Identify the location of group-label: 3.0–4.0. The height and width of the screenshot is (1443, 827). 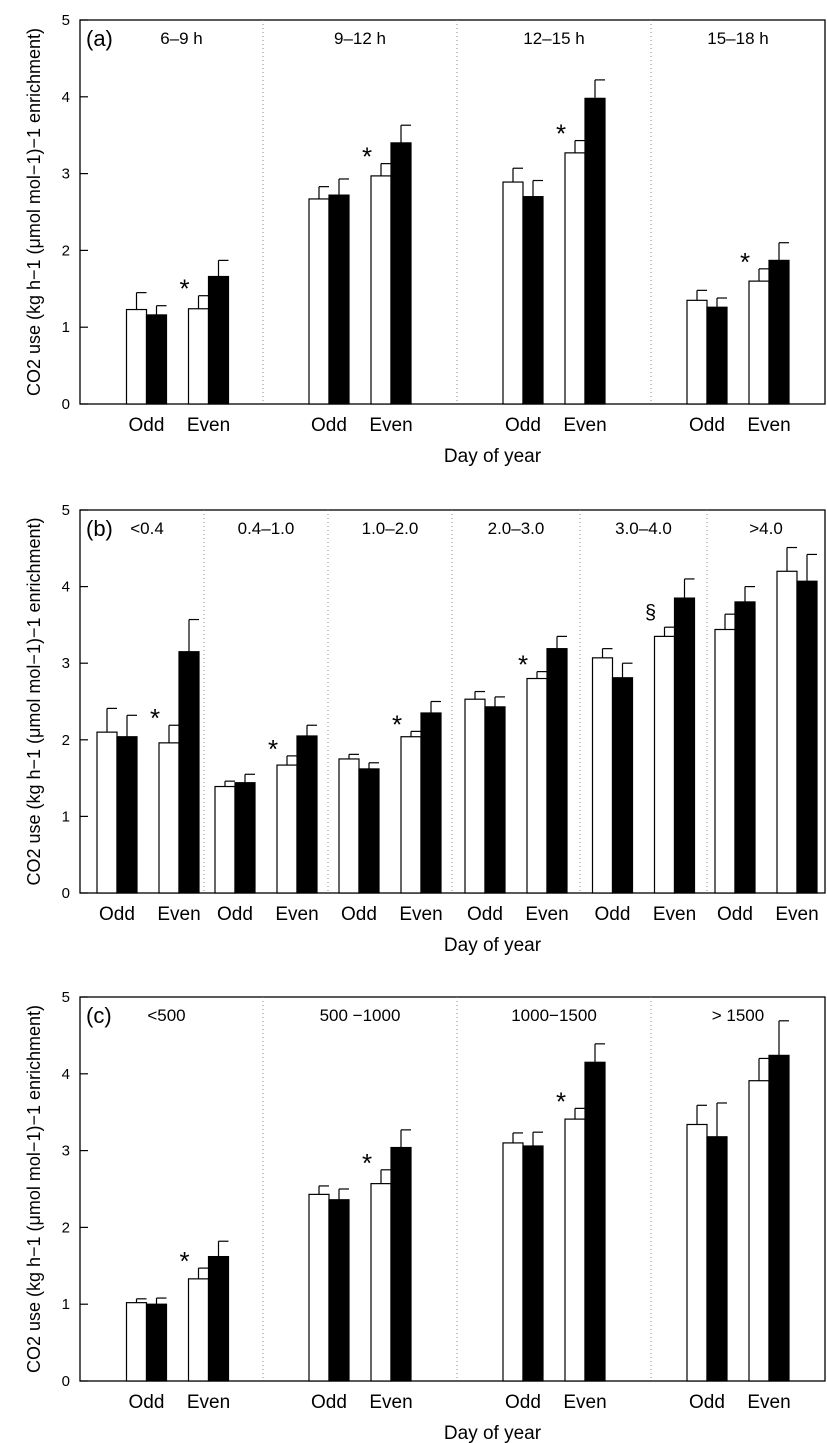
(643, 528).